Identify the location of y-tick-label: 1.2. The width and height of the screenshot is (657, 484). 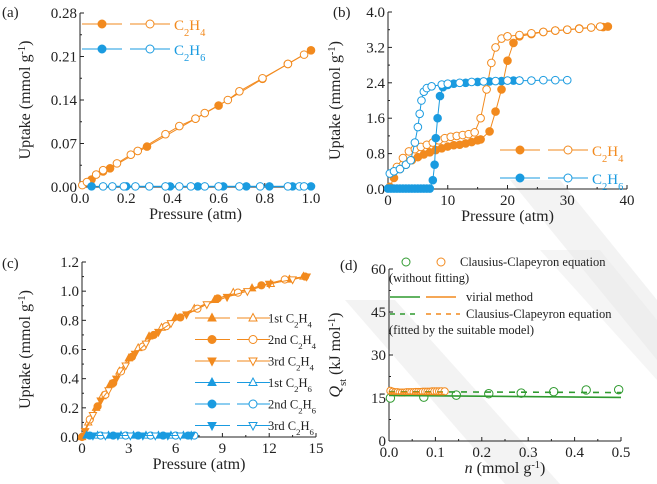
(69, 263).